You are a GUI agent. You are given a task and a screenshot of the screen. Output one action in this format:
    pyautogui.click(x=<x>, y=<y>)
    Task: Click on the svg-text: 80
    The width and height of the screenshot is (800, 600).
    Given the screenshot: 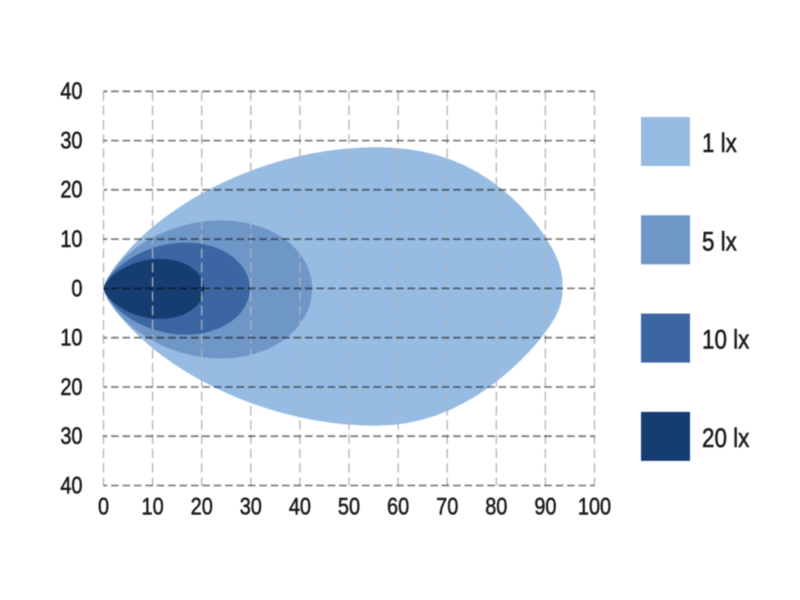 What is the action you would take?
    pyautogui.click(x=496, y=506)
    